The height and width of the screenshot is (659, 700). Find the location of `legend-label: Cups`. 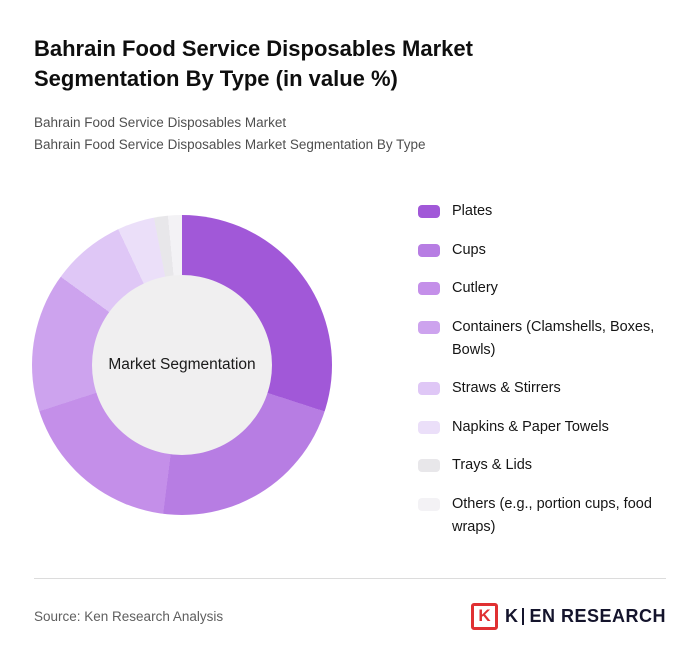

legend-label: Cups is located at coordinates (469, 249).